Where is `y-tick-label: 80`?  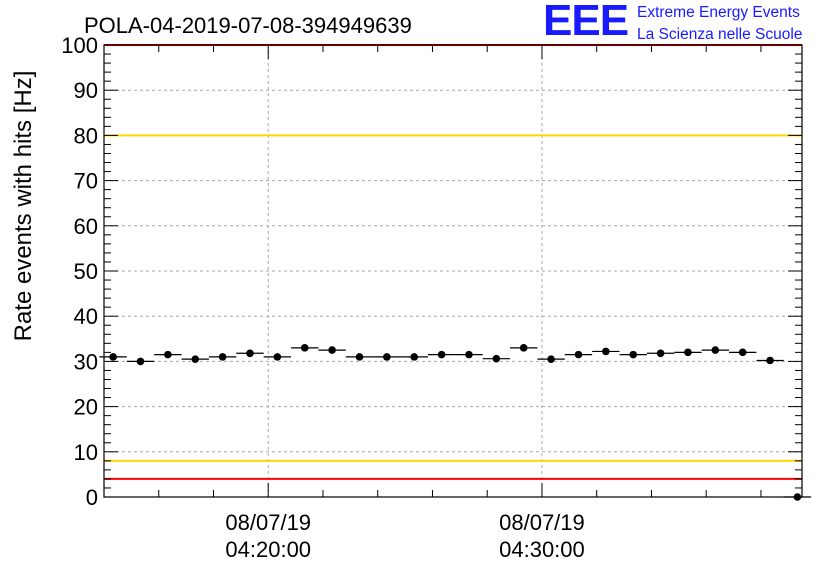 y-tick-label: 80 is located at coordinates (86, 135).